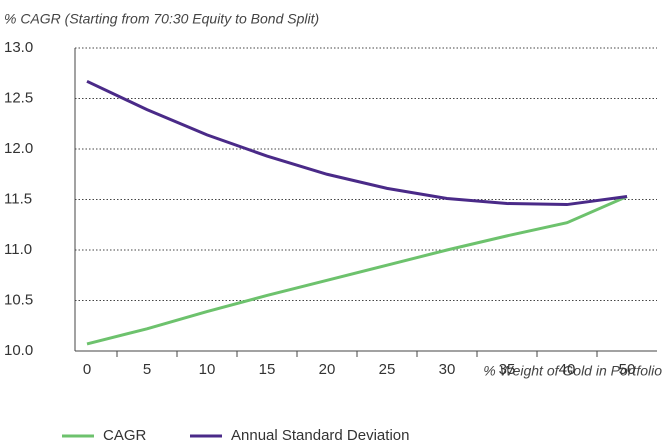 The image size is (665, 445). What do you see at coordinates (18, 47) in the screenshot?
I see `y-tick-label: 13.0` at bounding box center [18, 47].